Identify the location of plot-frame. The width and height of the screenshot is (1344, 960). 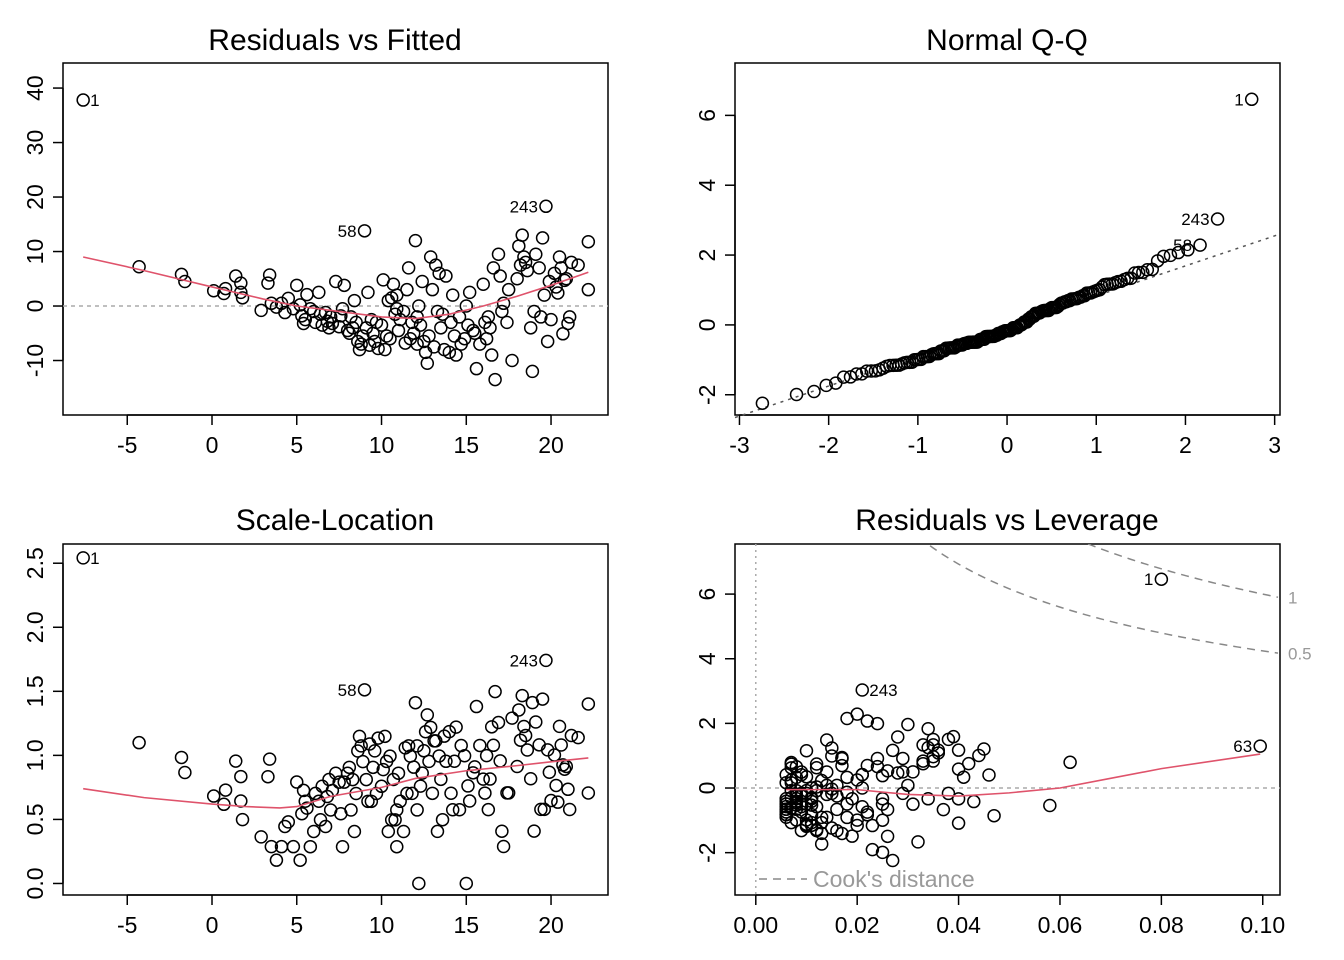
(1007, 719).